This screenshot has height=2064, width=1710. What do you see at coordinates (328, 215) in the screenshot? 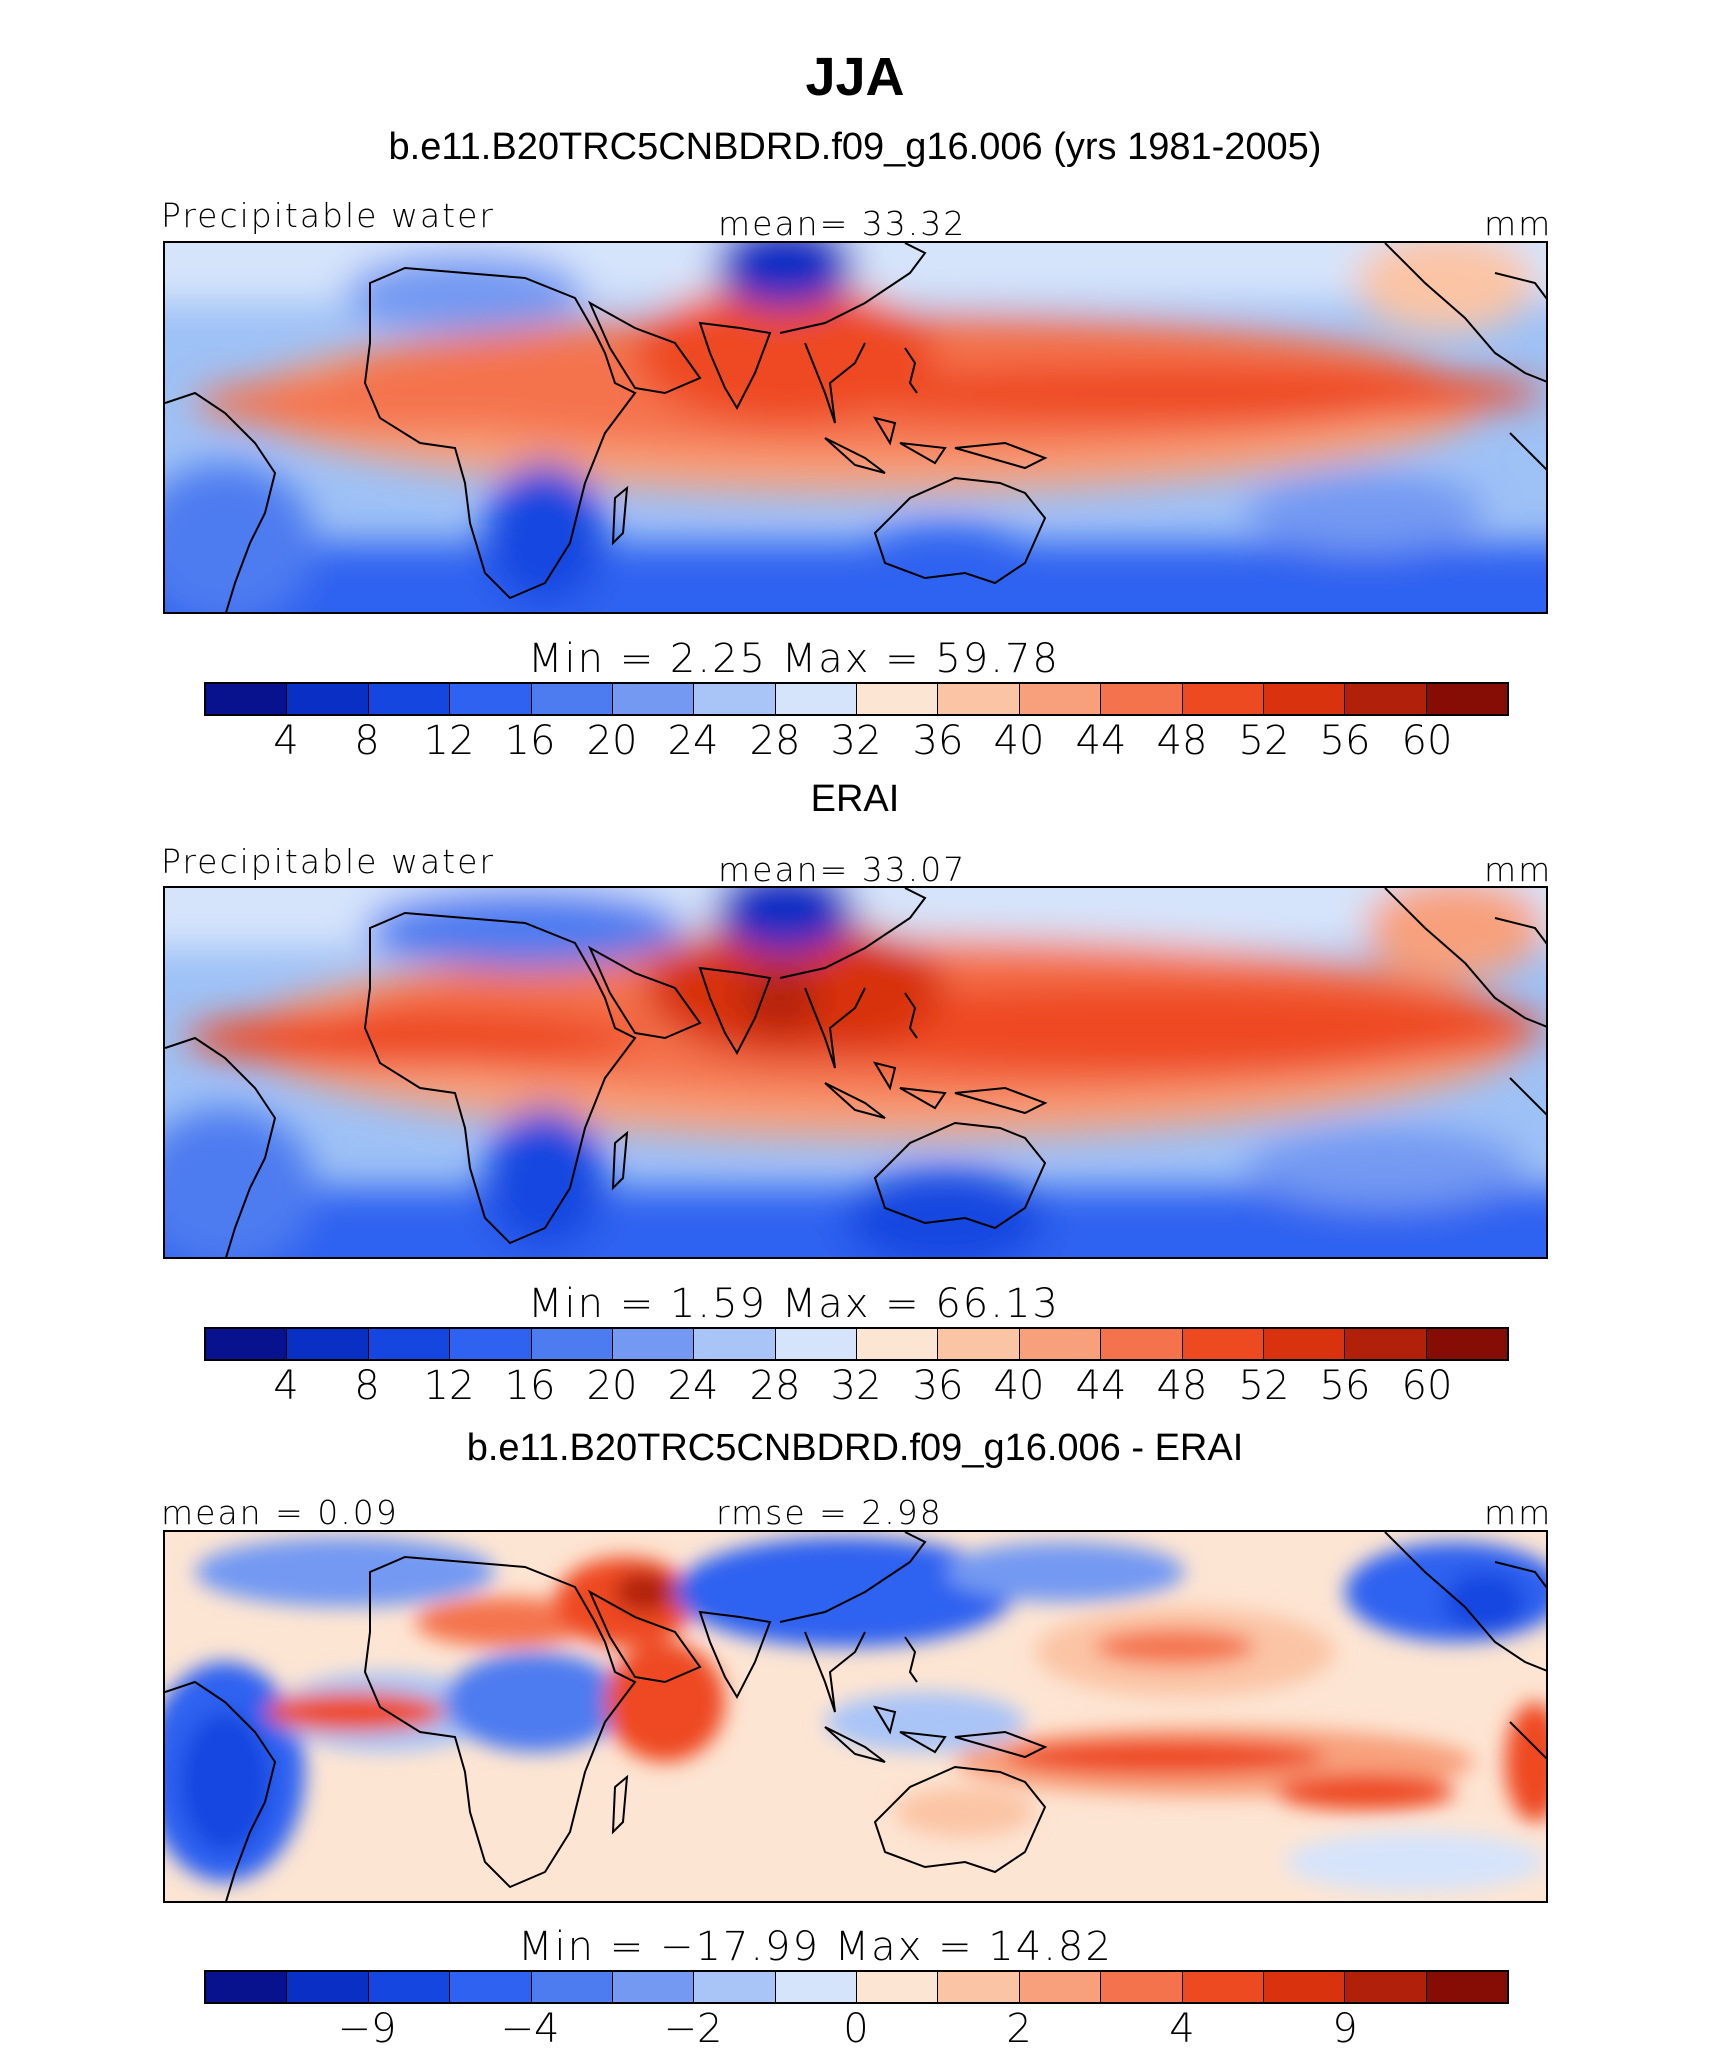
I see `panel-1-variable-label: Precipitable water` at bounding box center [328, 215].